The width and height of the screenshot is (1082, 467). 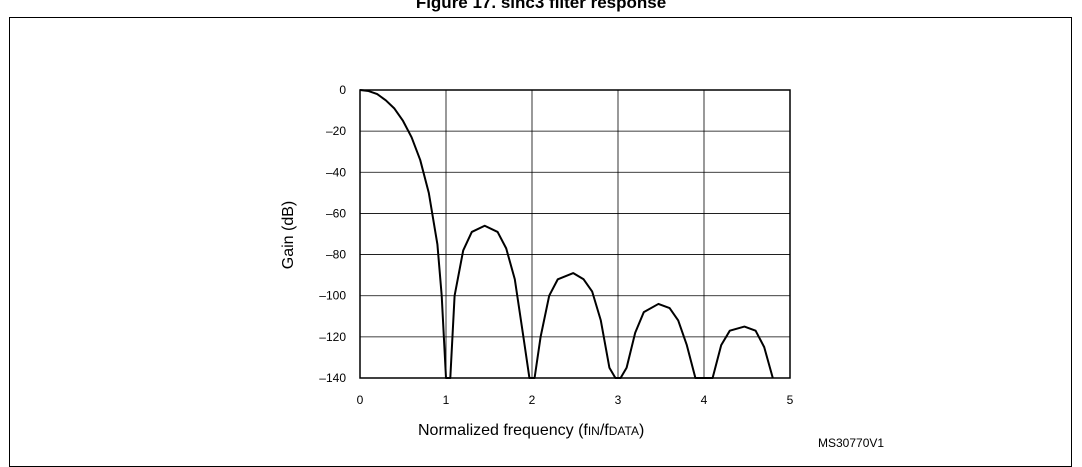 What do you see at coordinates (336, 213) in the screenshot?
I see `y-tick-label-3: –60` at bounding box center [336, 213].